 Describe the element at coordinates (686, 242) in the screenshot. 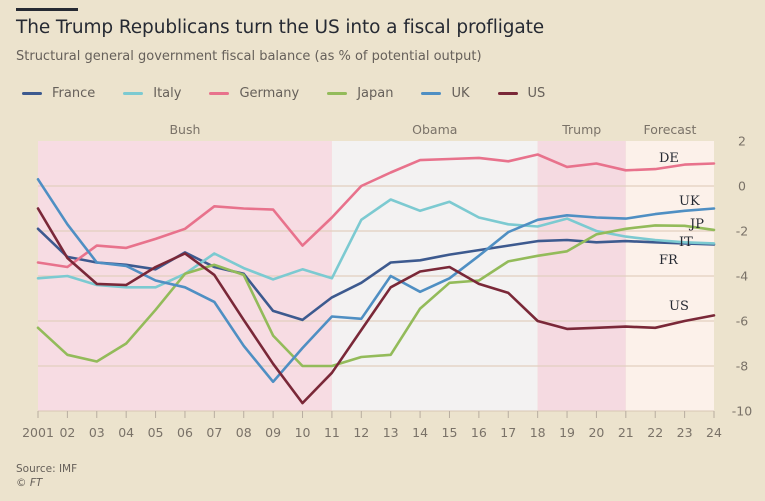

I see `series-annotation-it: IT` at that location.